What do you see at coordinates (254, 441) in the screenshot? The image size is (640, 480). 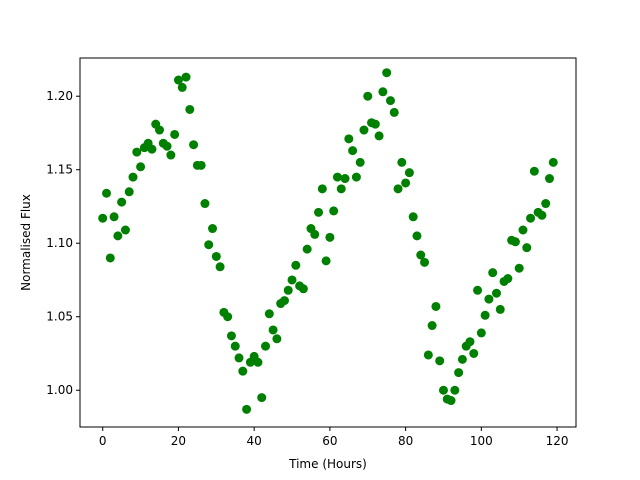 I see `x-tick-label: 40` at bounding box center [254, 441].